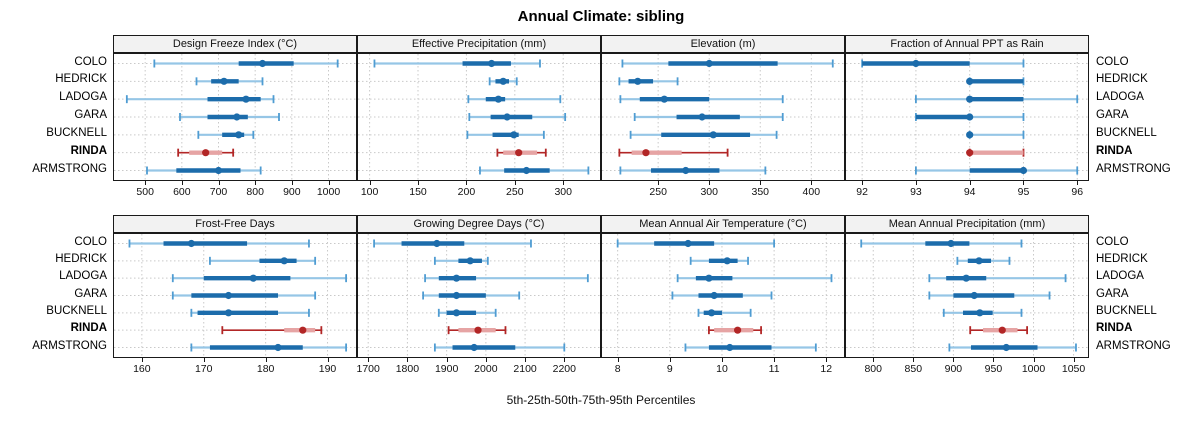  I want to click on axis-tick-label: 180, so click(265, 369).